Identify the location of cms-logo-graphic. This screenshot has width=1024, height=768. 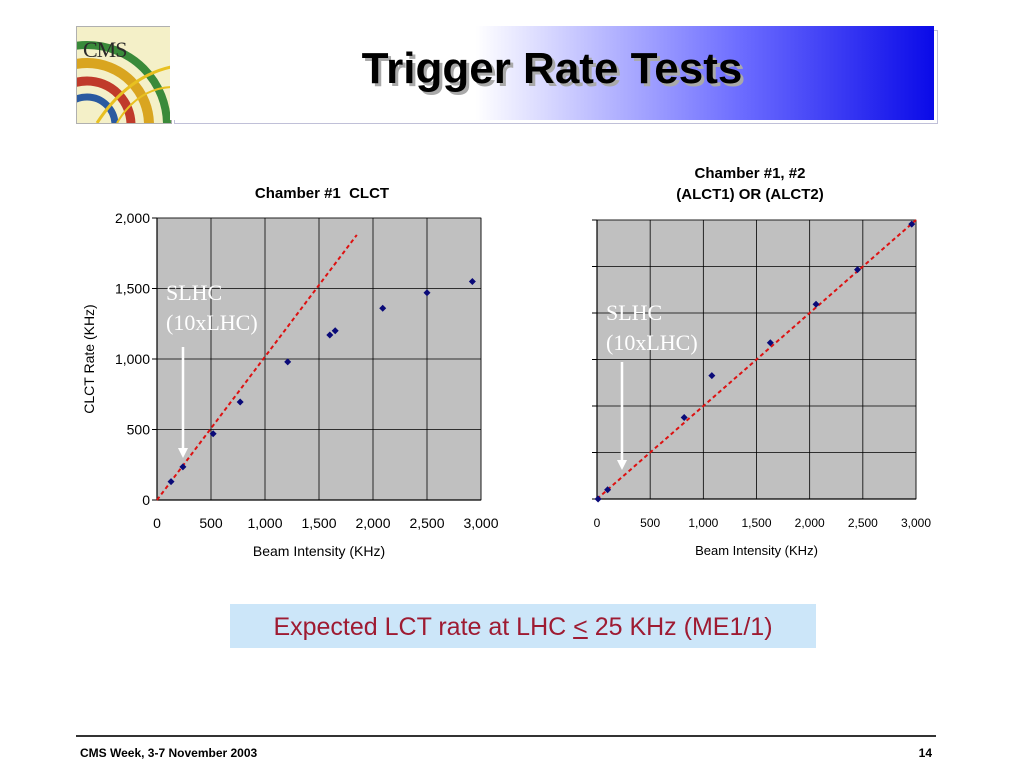
(124, 75).